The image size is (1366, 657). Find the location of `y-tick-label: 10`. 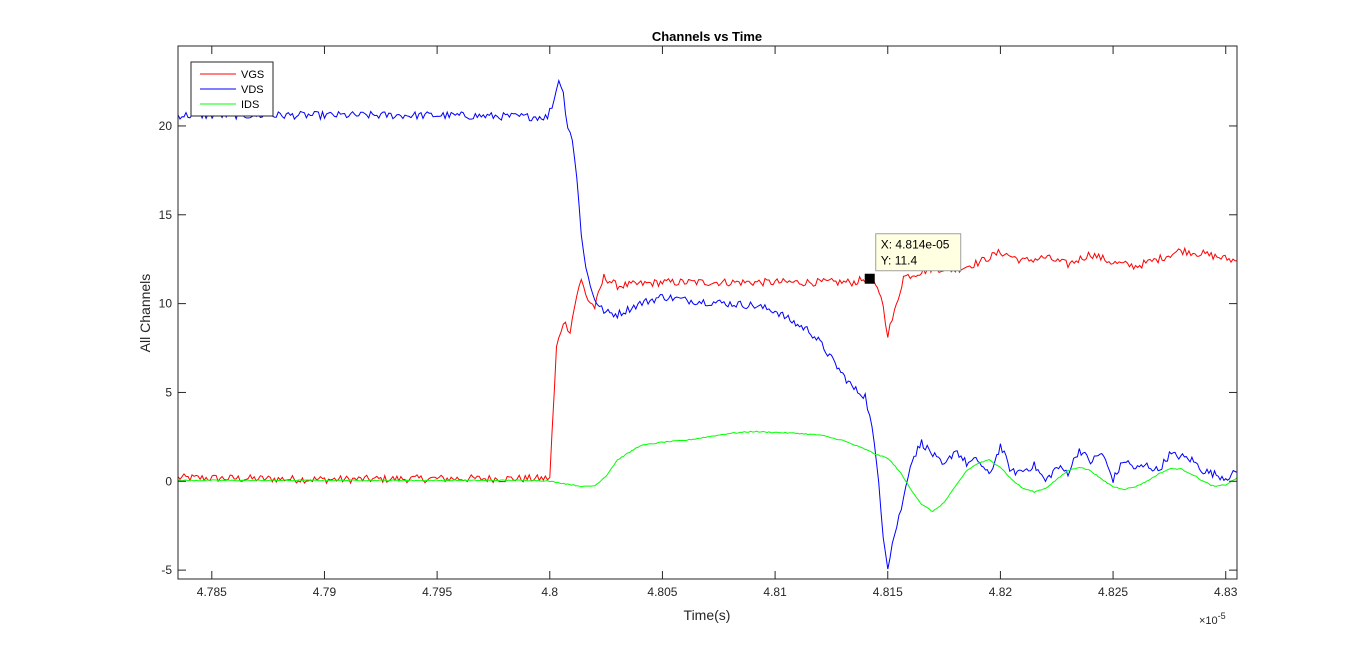

y-tick-label: 10 is located at coordinates (166, 304).